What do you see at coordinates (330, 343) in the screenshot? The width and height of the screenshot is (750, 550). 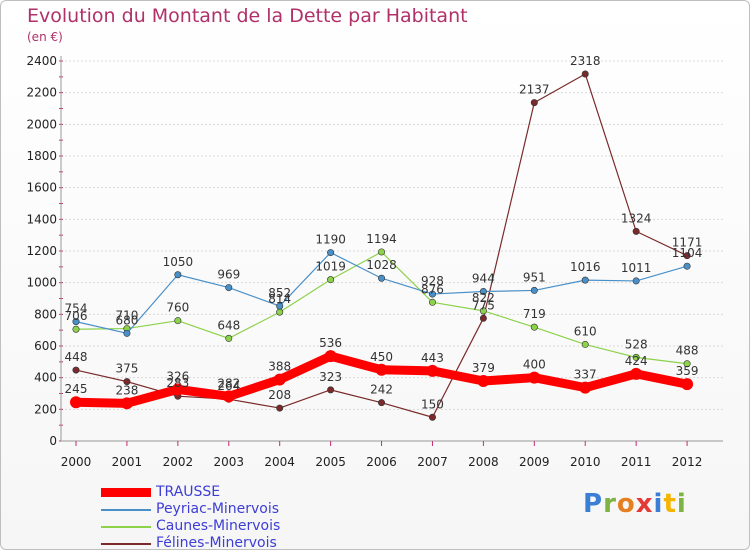 I see `data-label: 536` at bounding box center [330, 343].